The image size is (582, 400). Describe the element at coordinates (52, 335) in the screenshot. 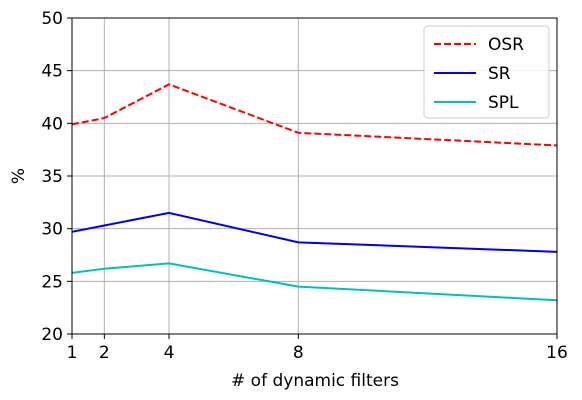

I see `y-tick-label: 20` at that location.